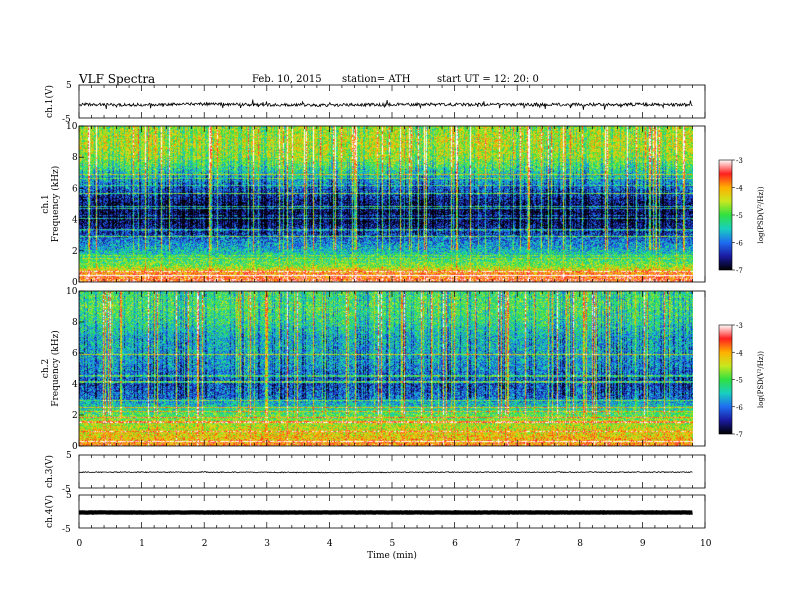  I want to click on colorbar-tick-label-ch1-spectrogram-3: -6, so click(739, 244).